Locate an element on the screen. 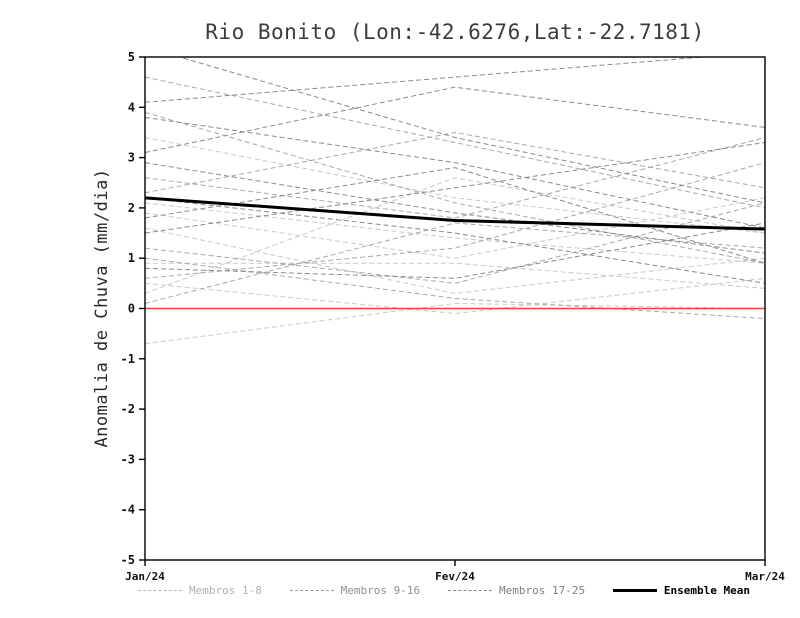 The width and height of the screenshot is (800, 618). ensemble-mean-line is located at coordinates (455, 213).